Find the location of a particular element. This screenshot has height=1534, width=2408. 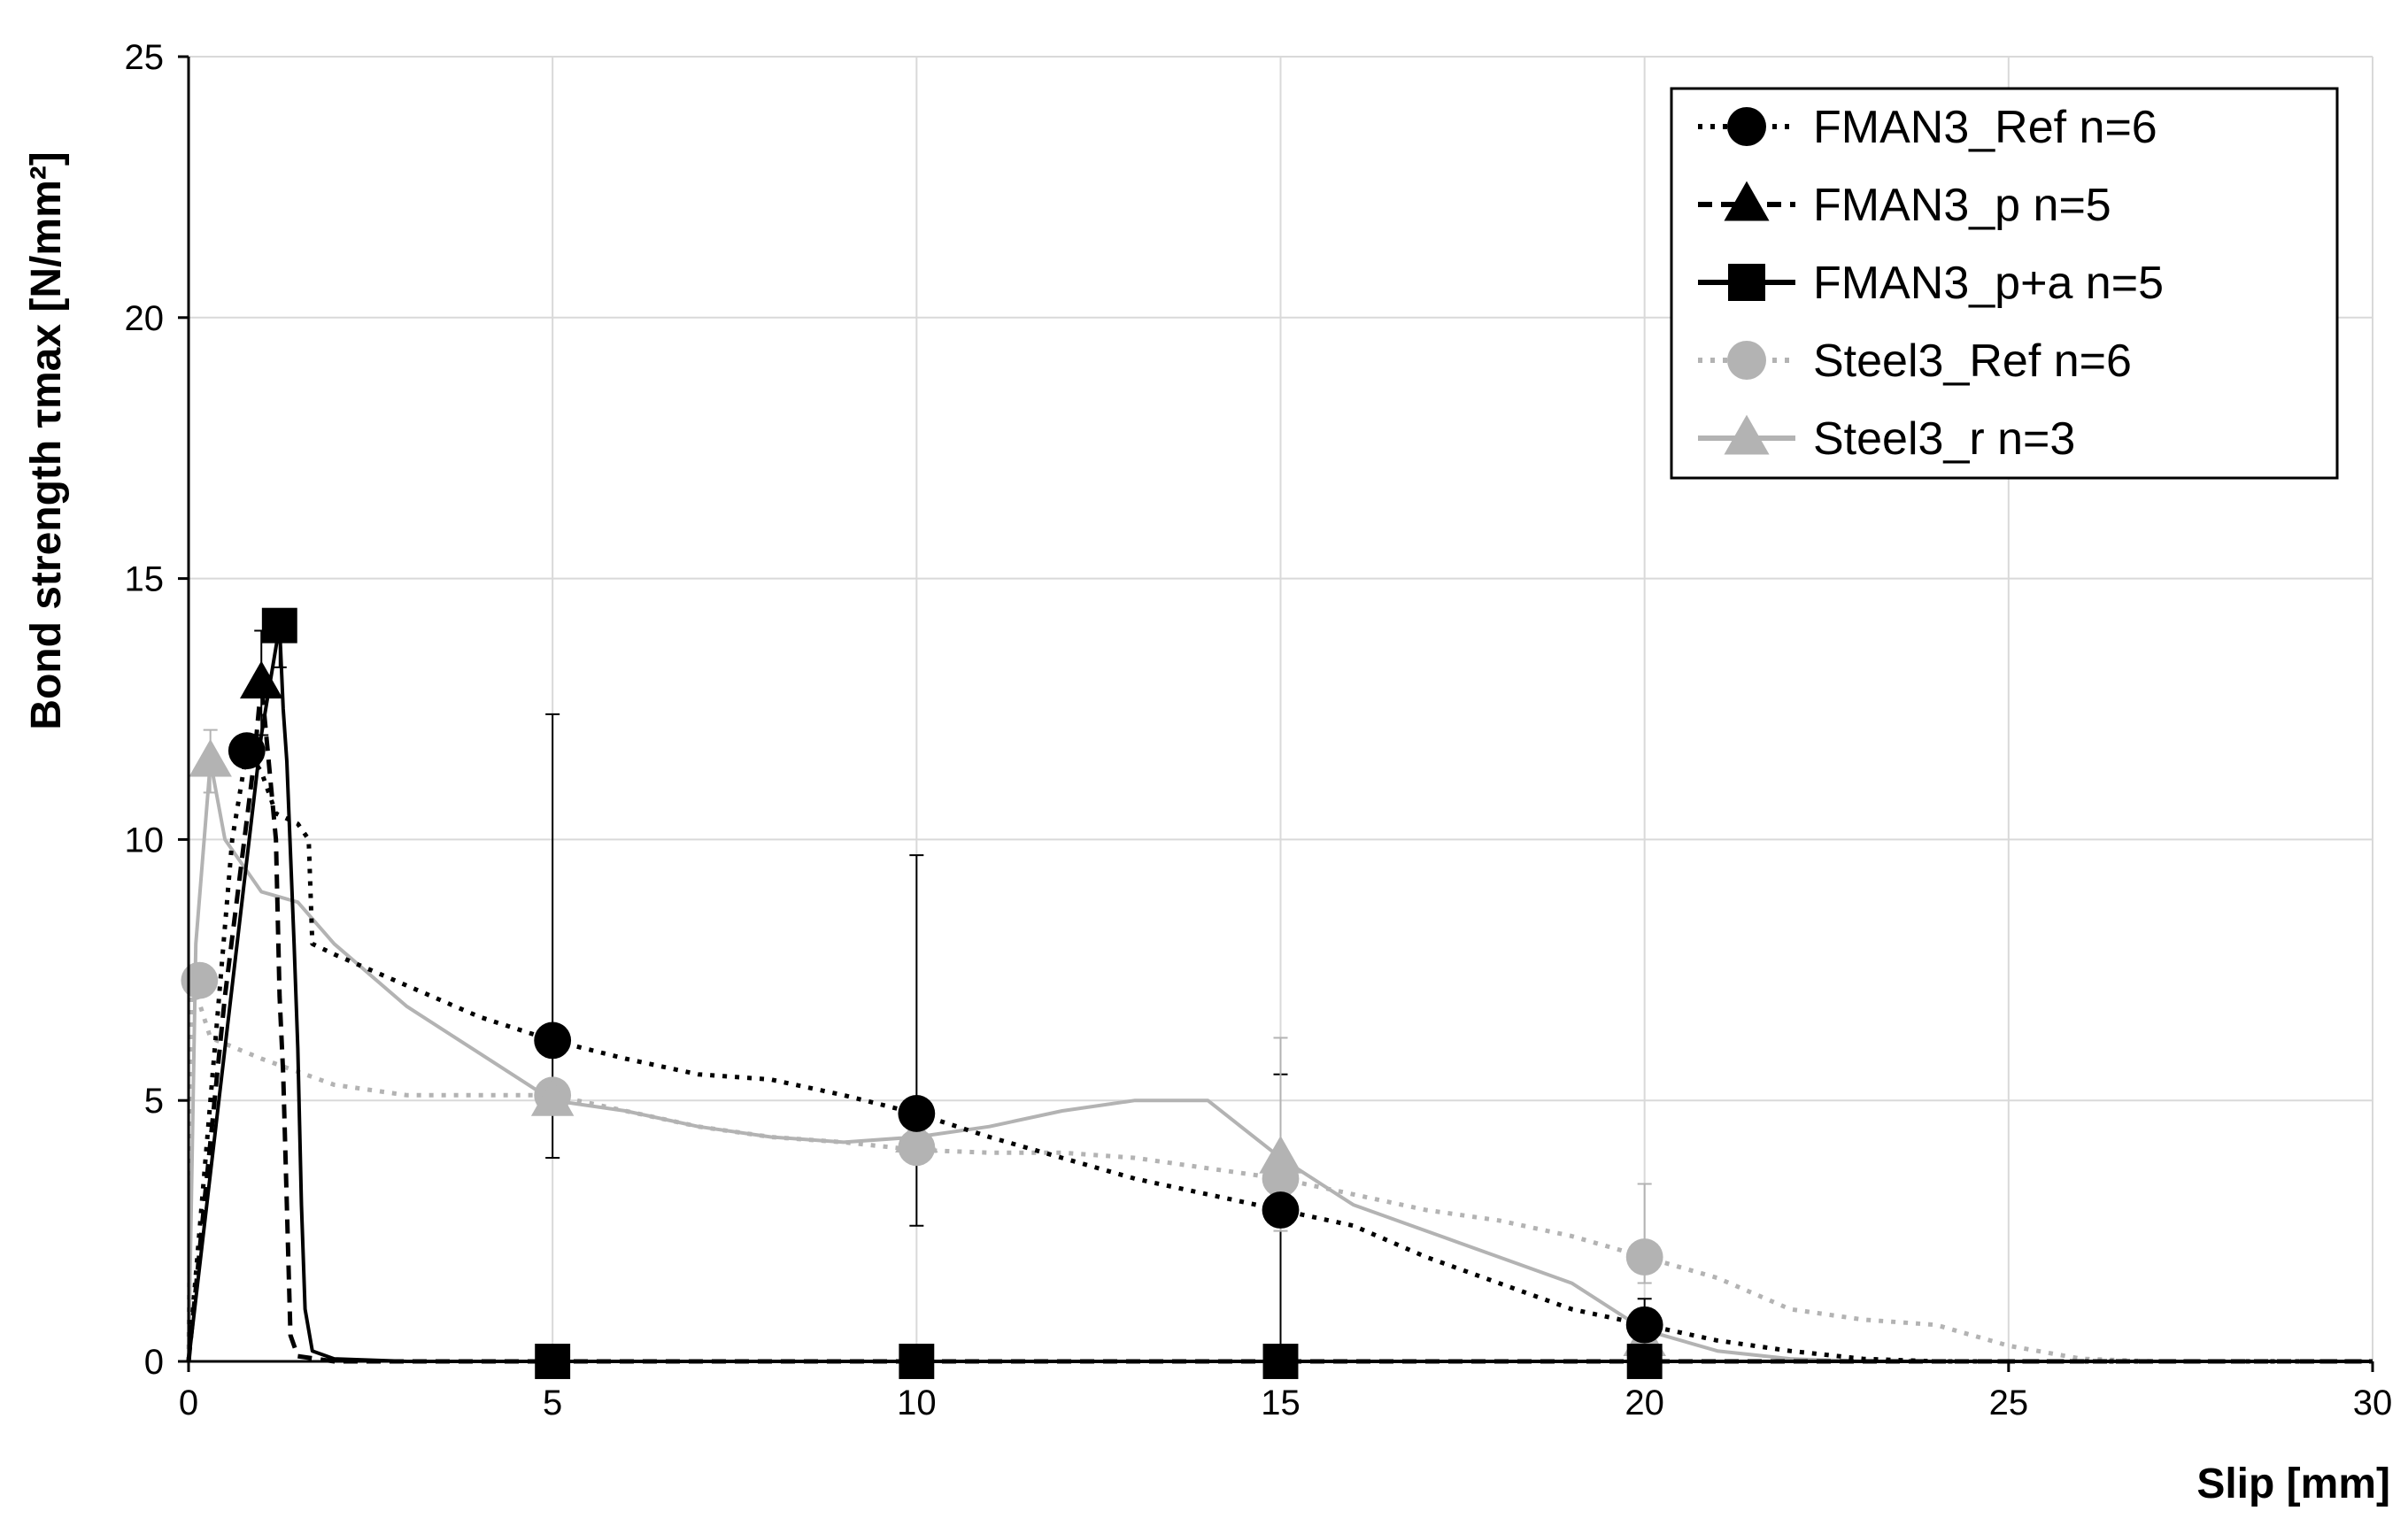

legend-label: FMAN3_p n=5 is located at coordinates (1962, 205).